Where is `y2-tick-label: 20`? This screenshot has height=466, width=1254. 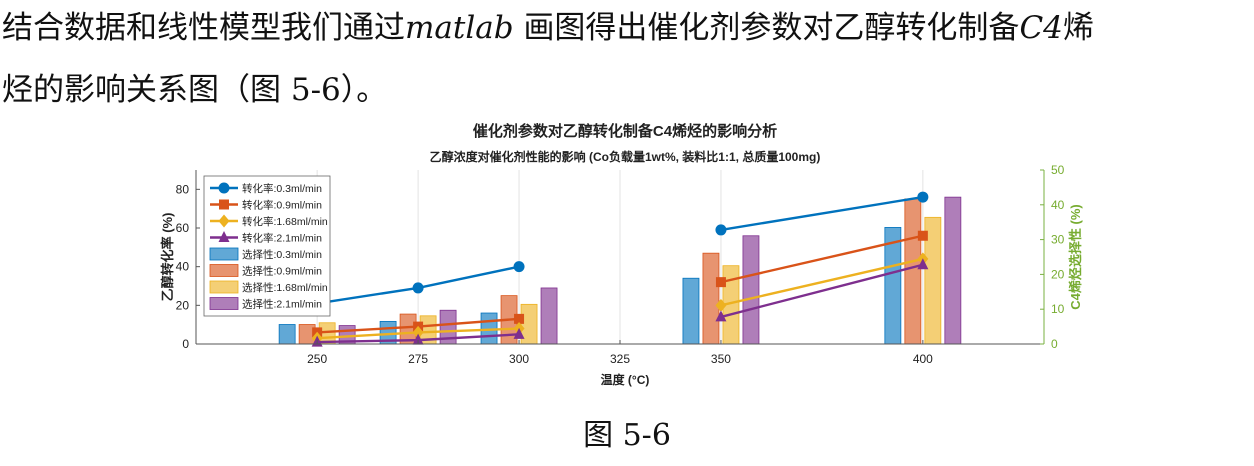 y2-tick-label: 20 is located at coordinates (1058, 274).